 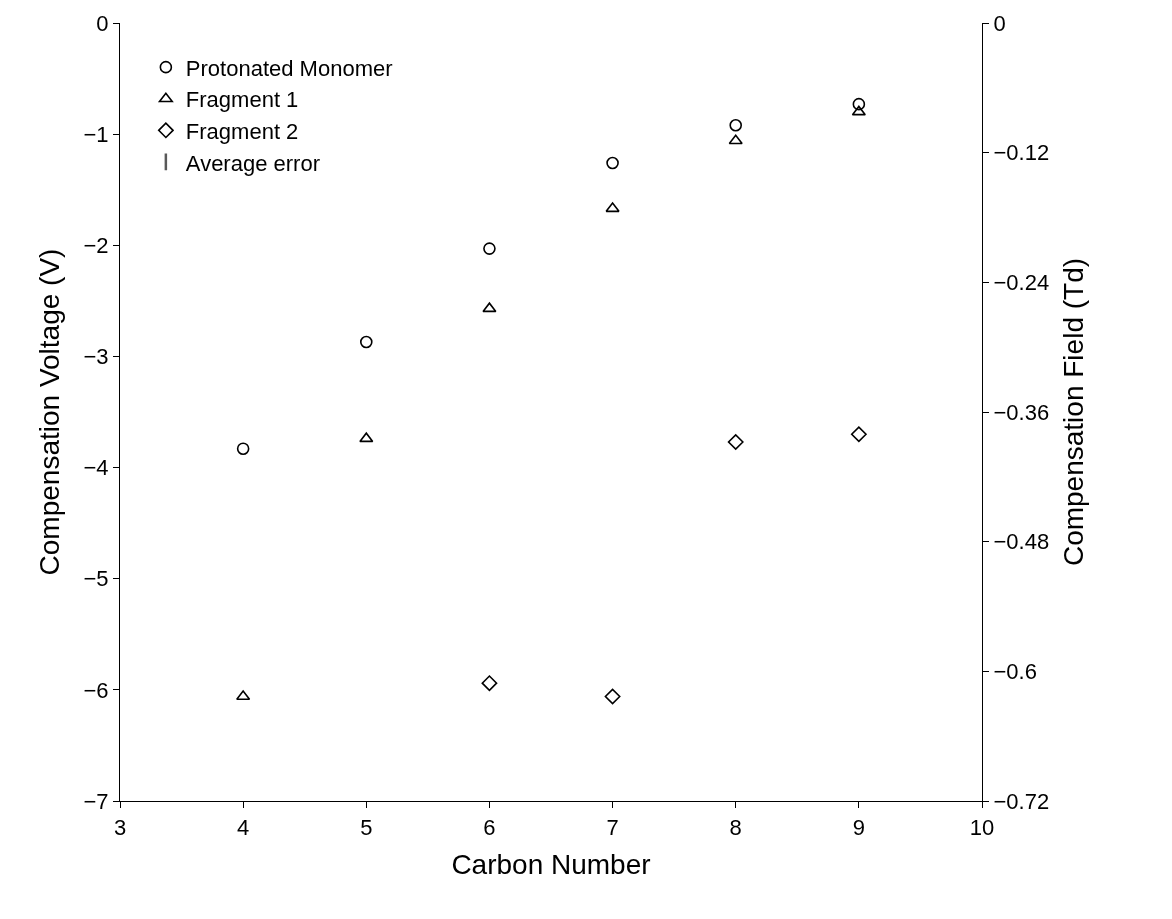 I want to click on x-tick-label: 5, so click(x=366, y=827).